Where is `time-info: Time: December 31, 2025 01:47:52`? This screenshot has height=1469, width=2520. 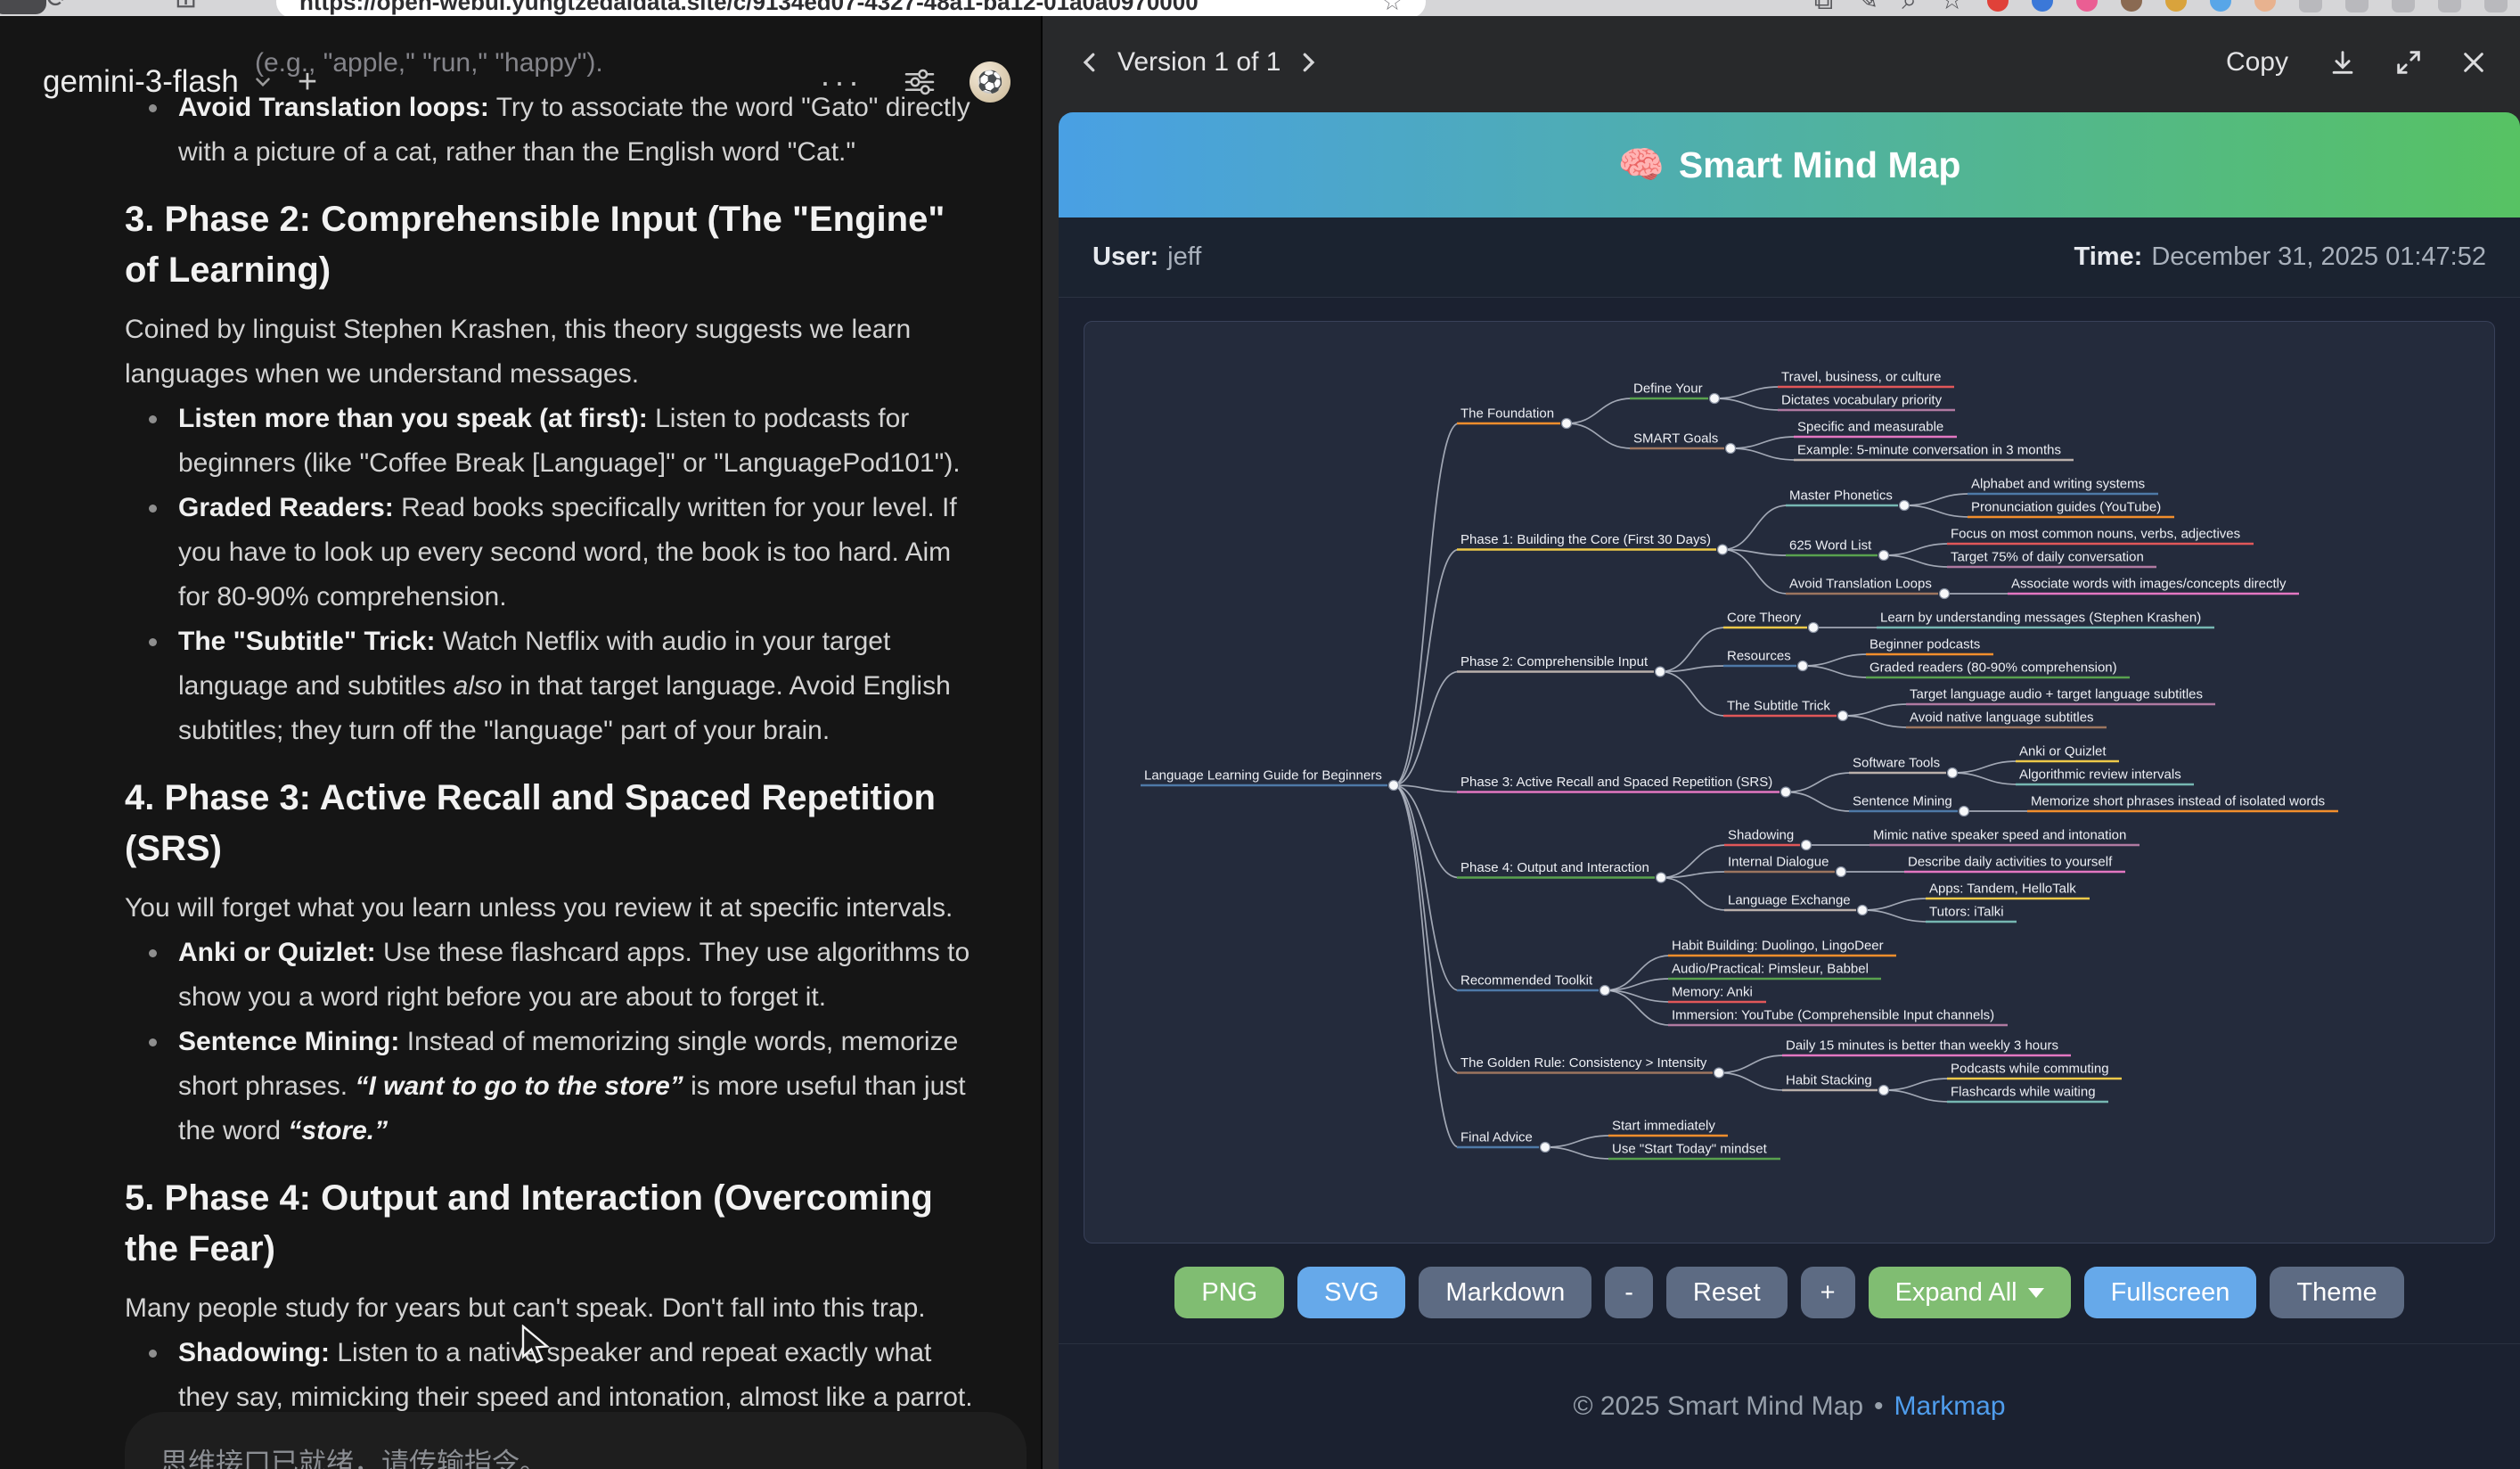
time-info: Time: December 31, 2025 01:47:52 is located at coordinates (2280, 257).